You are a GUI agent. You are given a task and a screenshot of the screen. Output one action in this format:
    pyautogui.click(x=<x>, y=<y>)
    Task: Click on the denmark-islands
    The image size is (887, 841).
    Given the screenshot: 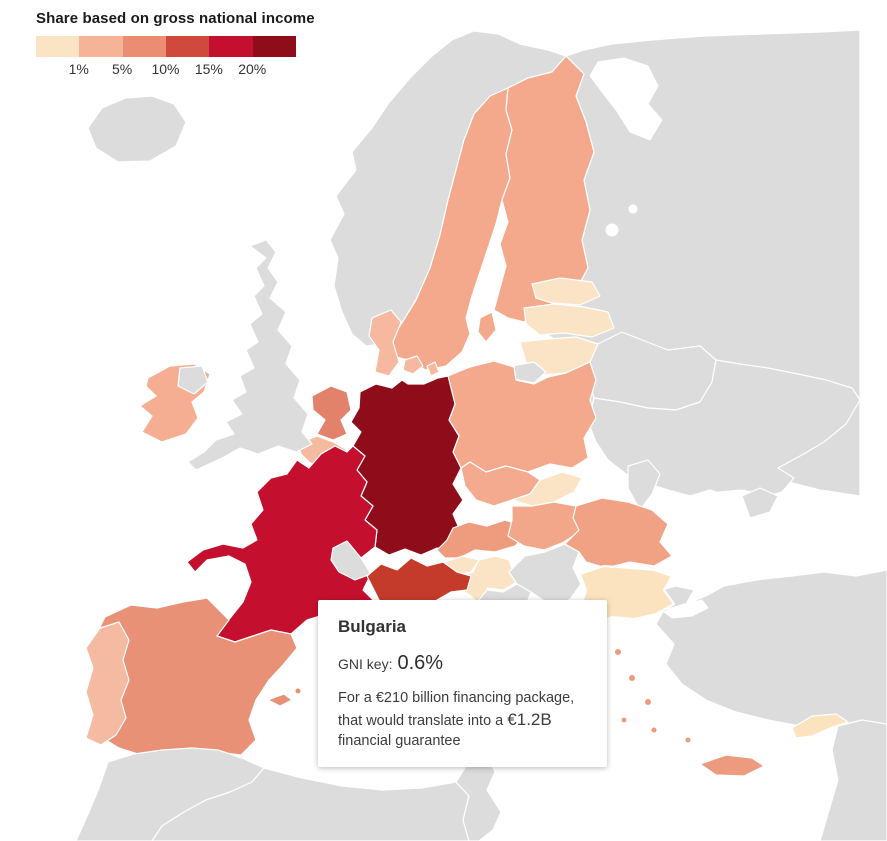 What is the action you would take?
    pyautogui.click(x=421, y=366)
    